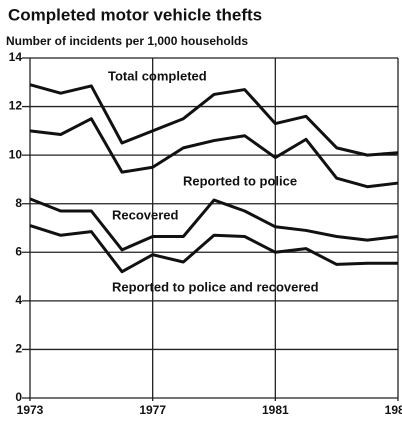  Describe the element at coordinates (18, 300) in the screenshot. I see `y-tick-label: 4` at that location.